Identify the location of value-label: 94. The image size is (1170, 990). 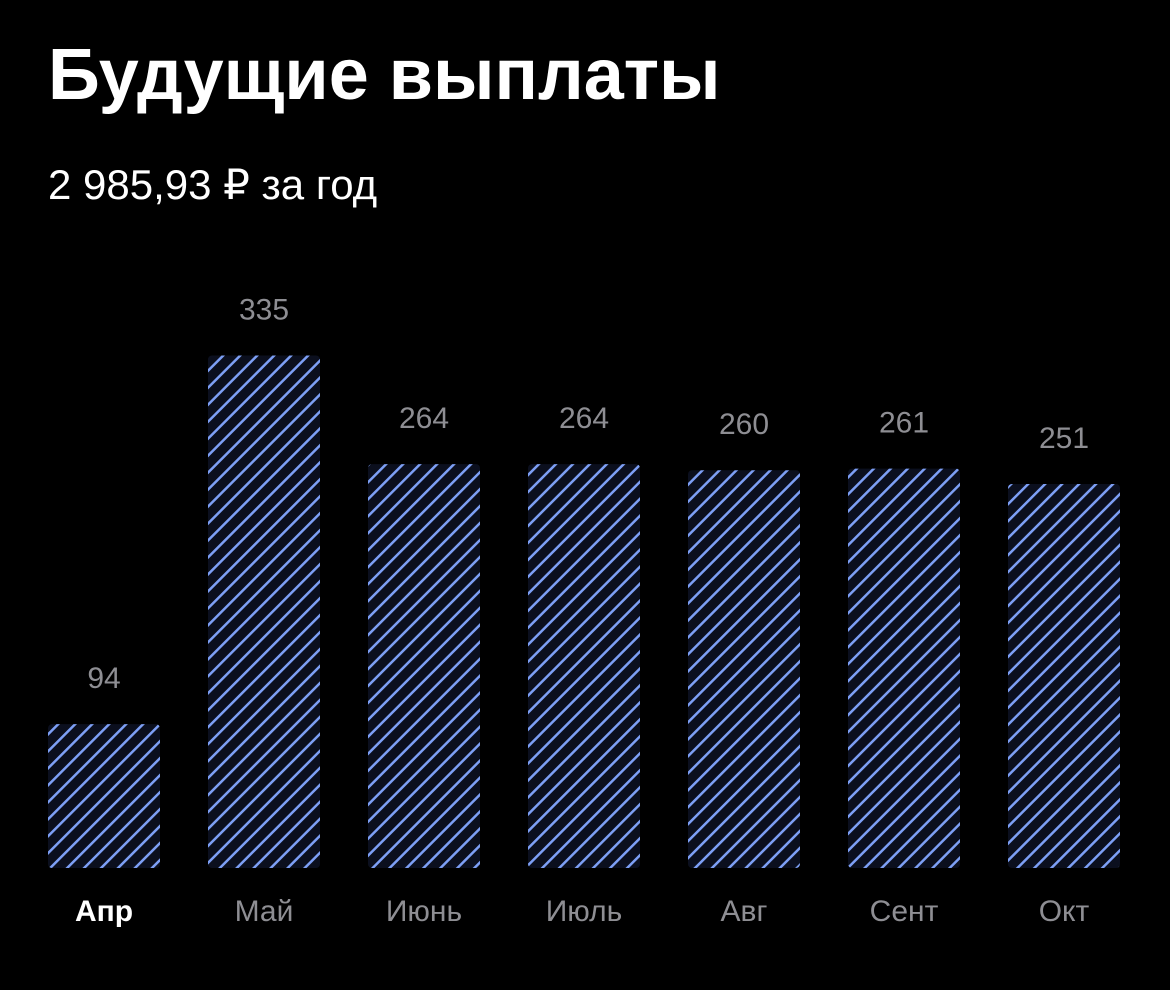
(103, 678).